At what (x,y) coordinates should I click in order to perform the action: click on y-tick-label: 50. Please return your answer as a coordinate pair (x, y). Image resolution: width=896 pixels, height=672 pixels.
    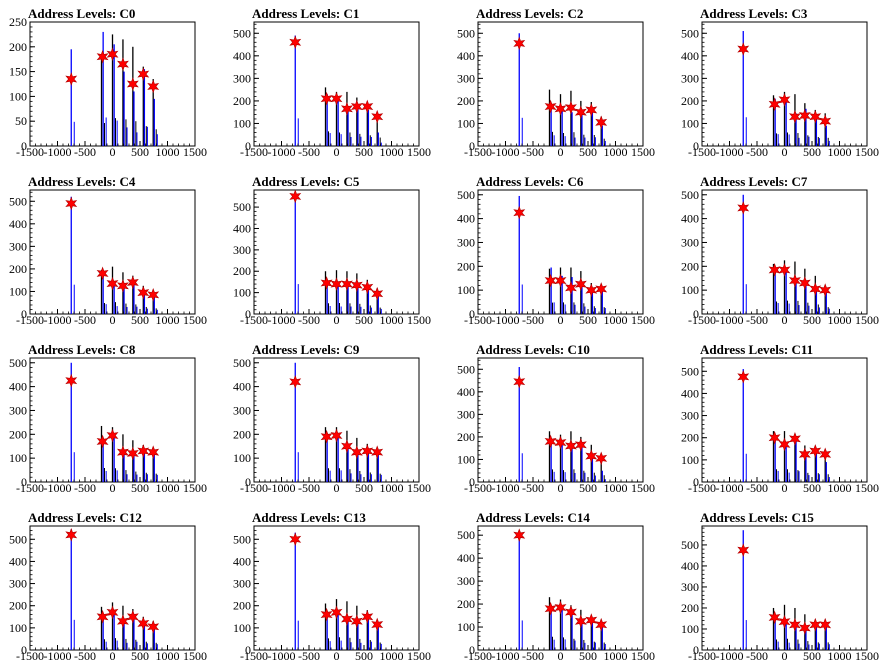
    Looking at the image, I should click on (21, 121).